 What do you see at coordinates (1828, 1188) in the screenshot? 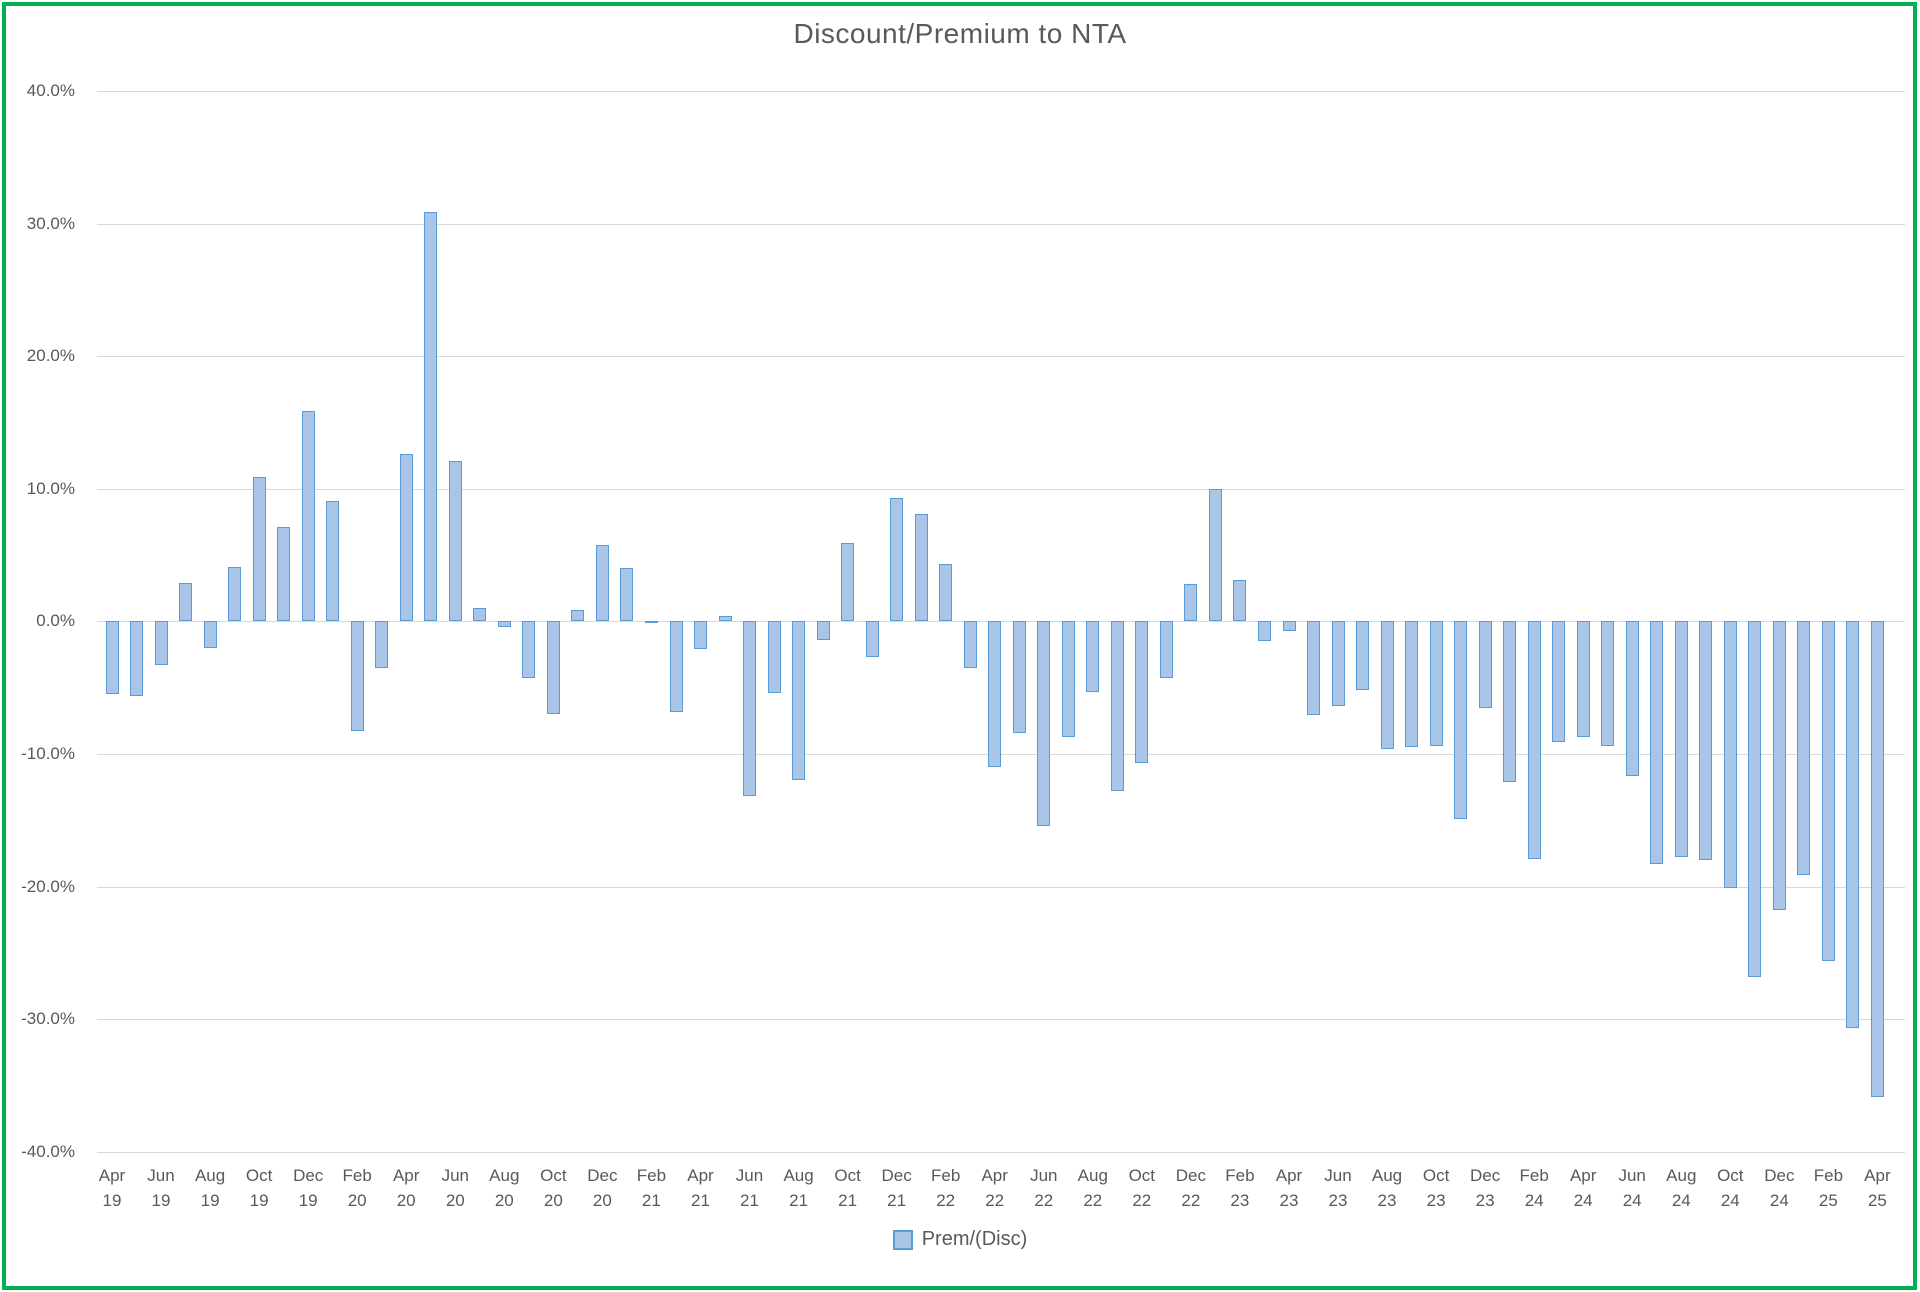
I see `x-tick-label: Feb 25` at bounding box center [1828, 1188].